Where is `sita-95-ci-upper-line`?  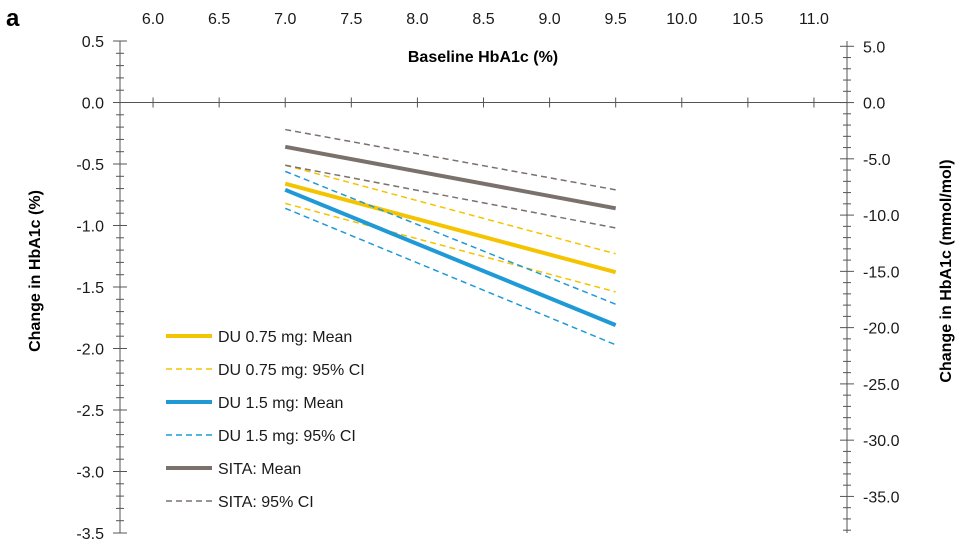 sita-95-ci-upper-line is located at coordinates (450, 159).